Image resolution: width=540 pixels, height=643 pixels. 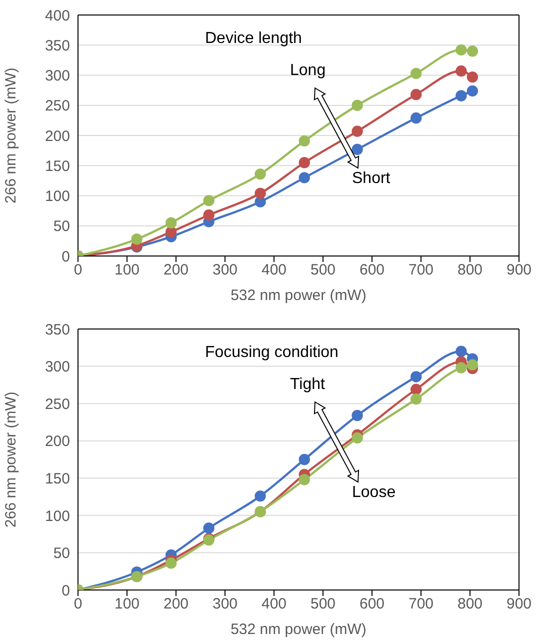 I want to click on annotation: Focusing condition, so click(x=271, y=353).